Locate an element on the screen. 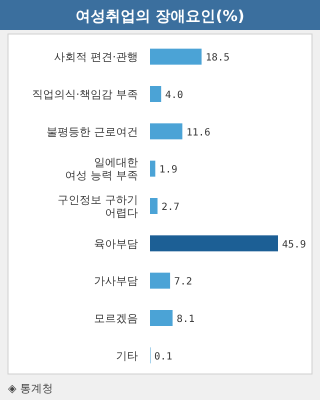 The image size is (320, 400). data-label: 2.7 is located at coordinates (171, 207).